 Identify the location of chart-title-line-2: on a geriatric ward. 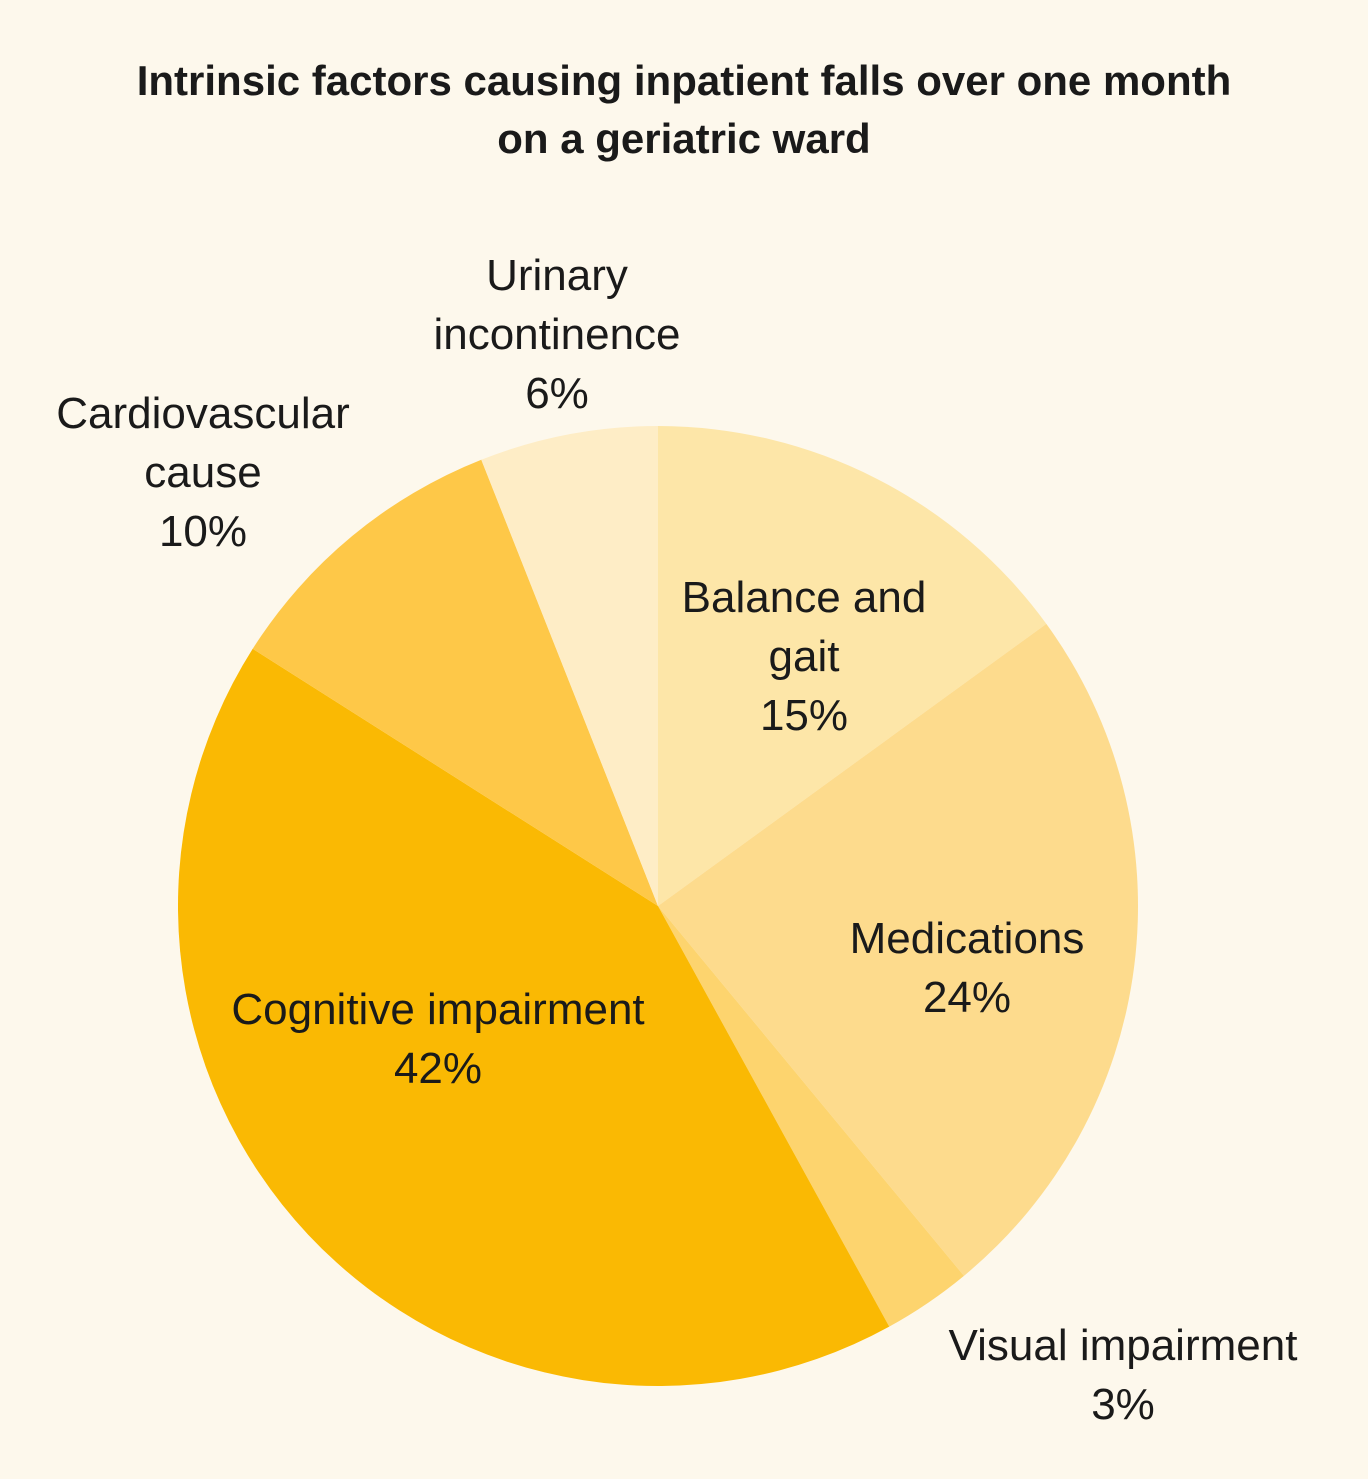
(684, 138).